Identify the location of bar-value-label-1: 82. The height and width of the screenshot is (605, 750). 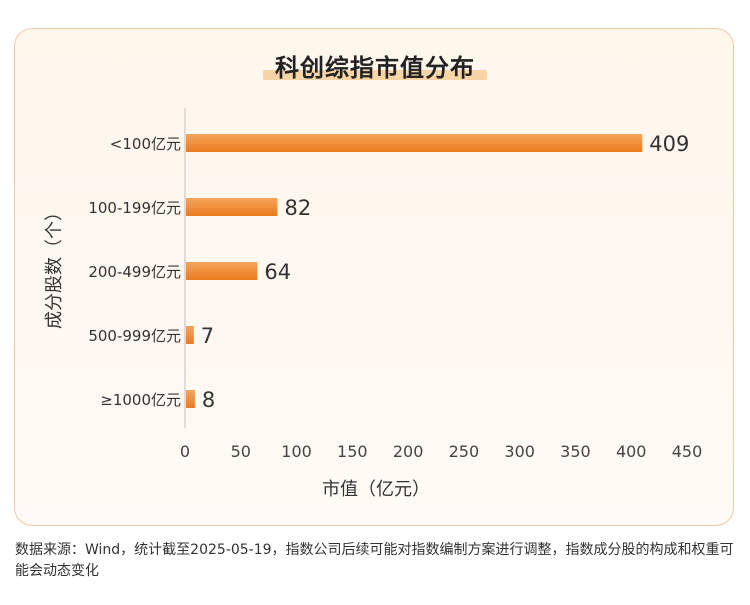
(297, 208).